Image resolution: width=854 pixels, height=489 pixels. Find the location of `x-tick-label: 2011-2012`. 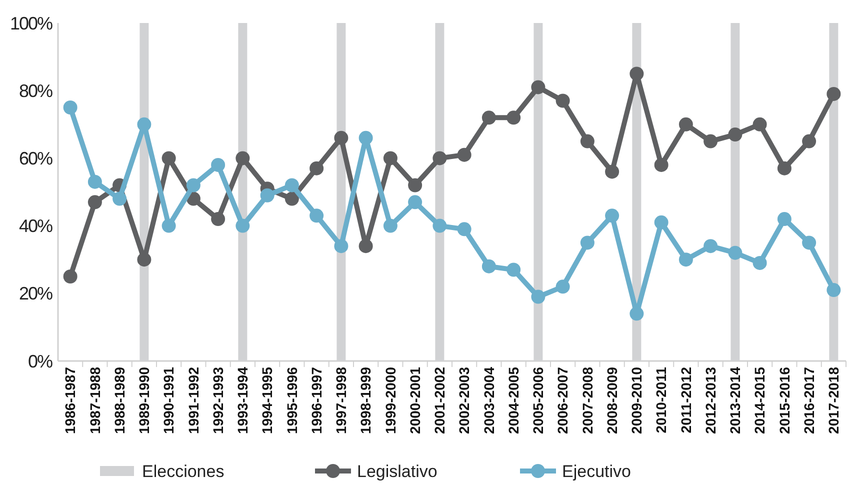

x-tick-label: 2011-2012 is located at coordinates (686, 400).